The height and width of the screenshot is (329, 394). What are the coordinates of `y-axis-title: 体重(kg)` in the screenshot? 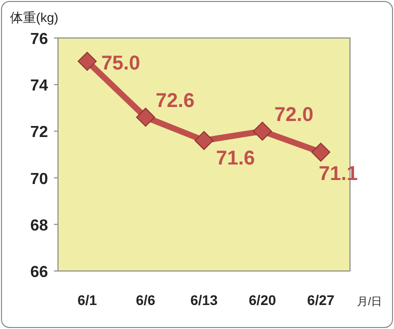 It's located at (34, 17).